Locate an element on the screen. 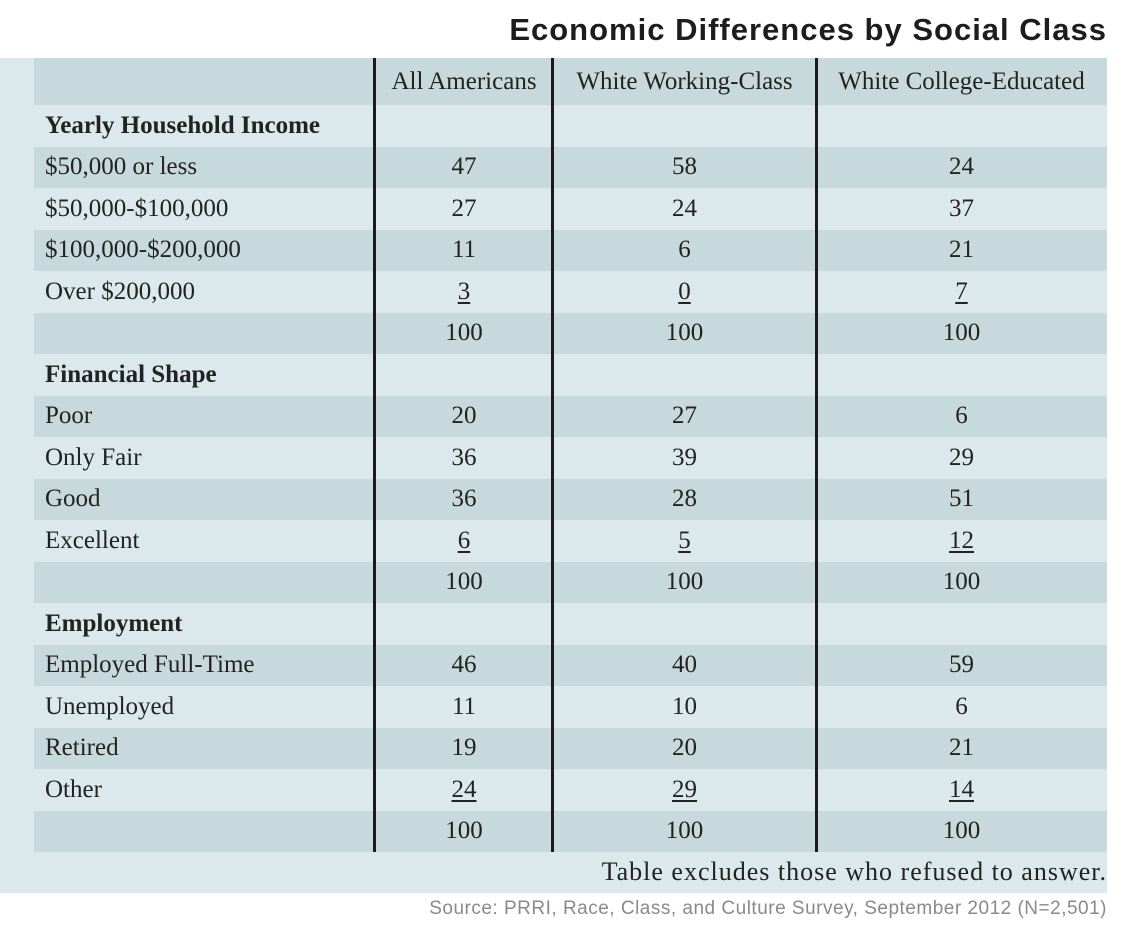 Image resolution: width=1137 pixels, height=932 pixels. section-row: Employment is located at coordinates (570, 624).